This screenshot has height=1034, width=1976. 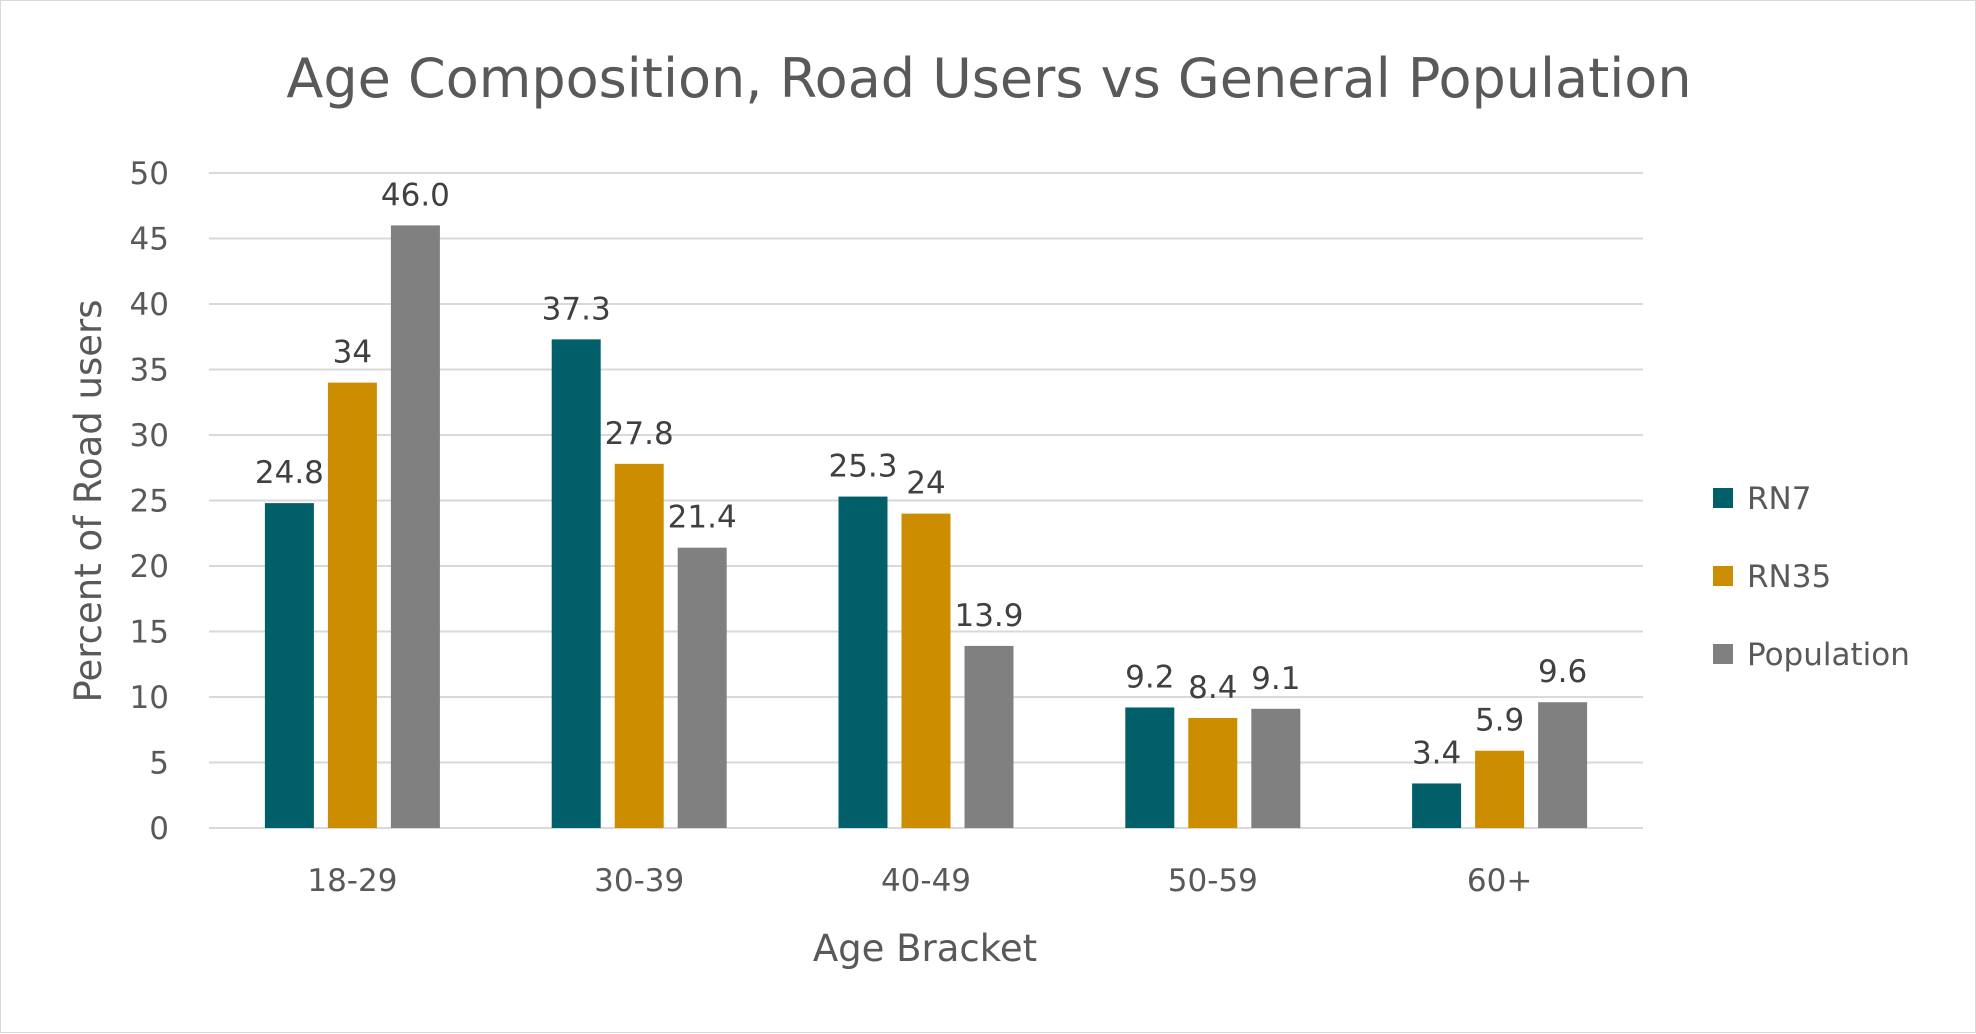 I want to click on y-axis-tick-labels: 0 5 10 15 20 25 30 35 40 45 50, so click(x=149, y=501).